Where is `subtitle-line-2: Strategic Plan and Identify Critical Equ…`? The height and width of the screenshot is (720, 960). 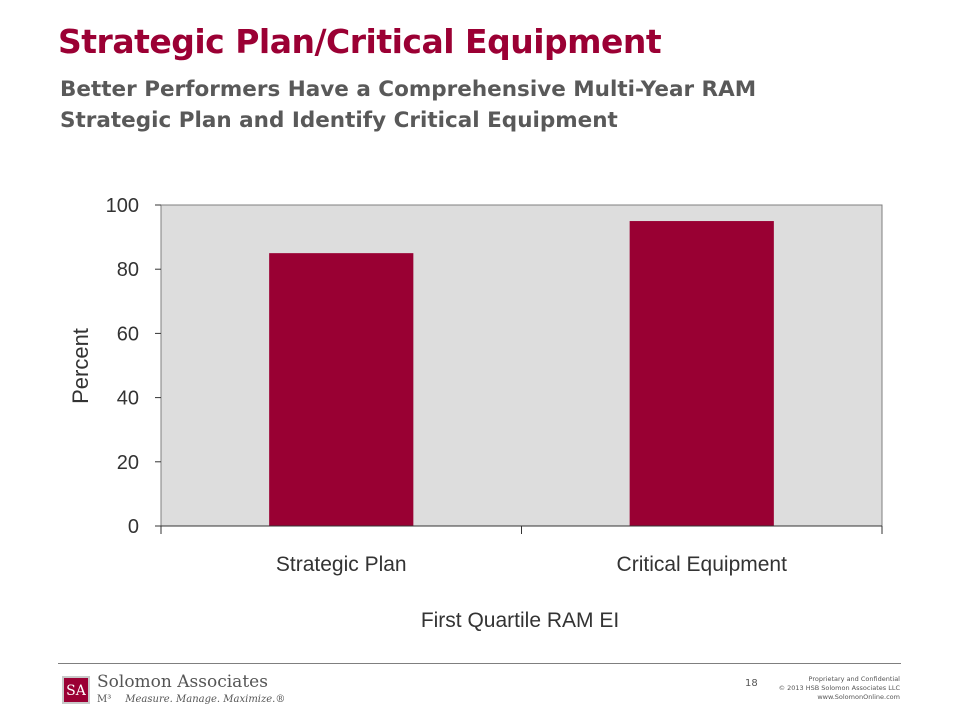 subtitle-line-2: Strategic Plan and Identify Critical Equ… is located at coordinates (339, 120).